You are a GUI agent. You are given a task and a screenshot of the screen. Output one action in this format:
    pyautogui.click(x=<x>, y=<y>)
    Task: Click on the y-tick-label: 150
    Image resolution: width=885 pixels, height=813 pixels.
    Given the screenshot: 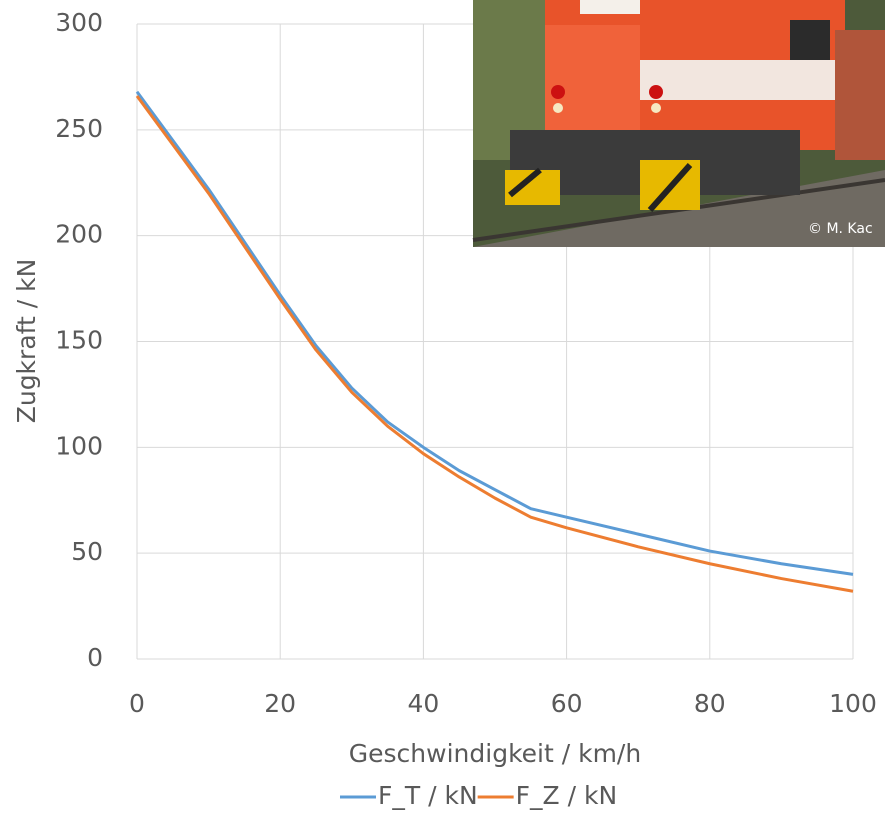 What is the action you would take?
    pyautogui.click(x=79, y=340)
    